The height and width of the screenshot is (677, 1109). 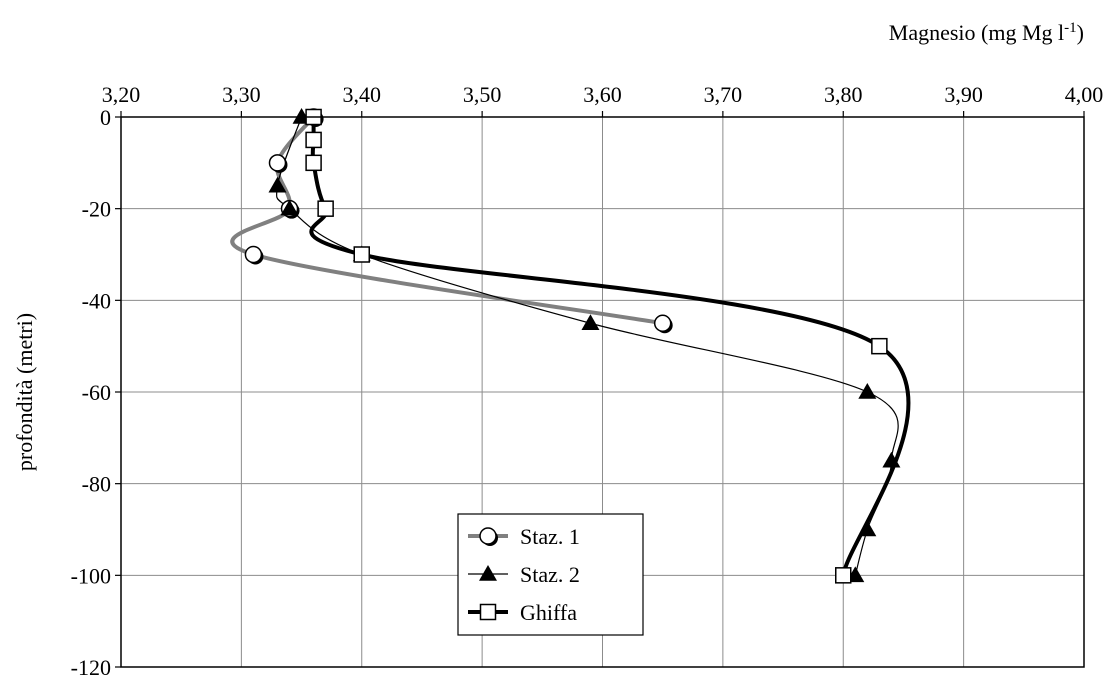 What do you see at coordinates (1080, 32) in the screenshot?
I see `x-axis-title-suffix: )` at bounding box center [1080, 32].